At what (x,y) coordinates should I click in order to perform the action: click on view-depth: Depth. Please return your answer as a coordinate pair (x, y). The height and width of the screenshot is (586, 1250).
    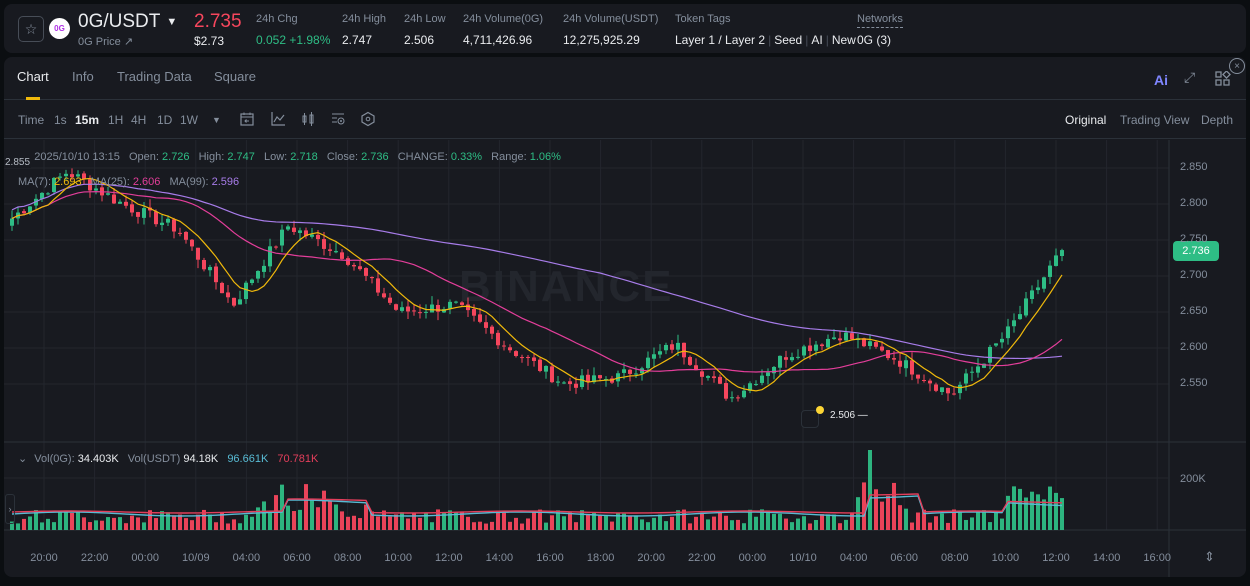
    Looking at the image, I should click on (1217, 120).